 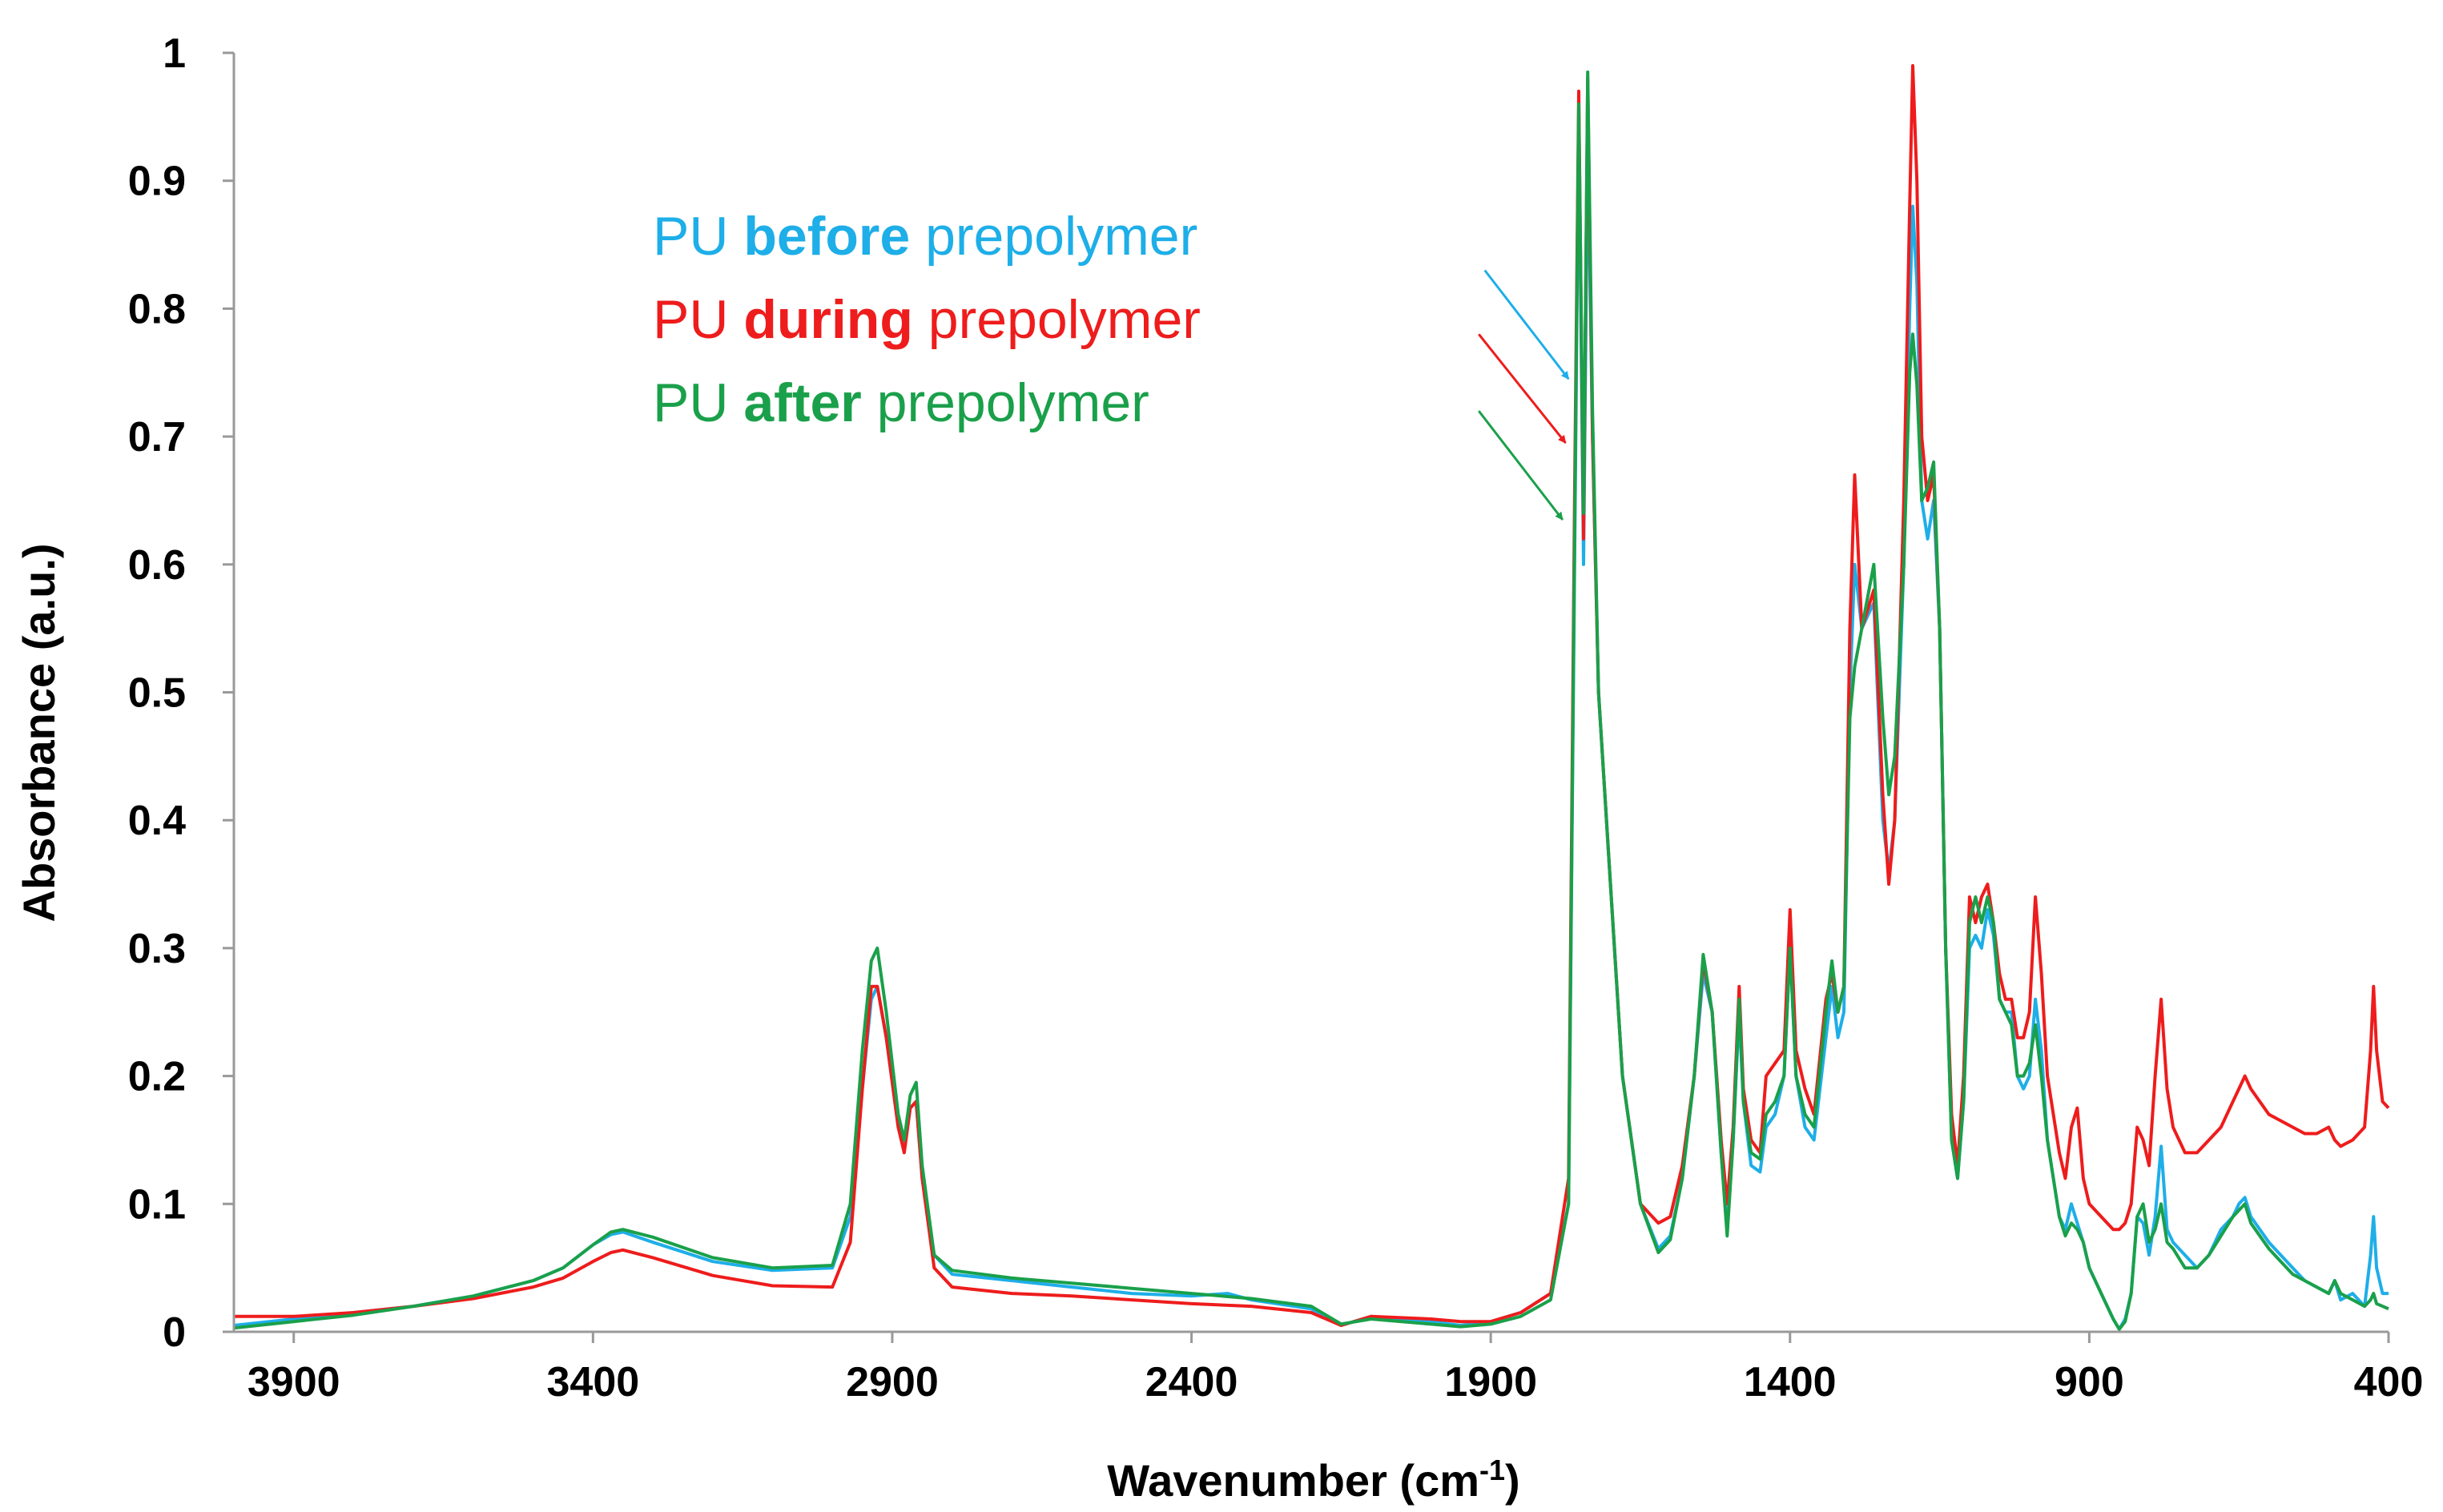 What do you see at coordinates (157, 1204) in the screenshot?
I see `y-tick-label: 0.1` at bounding box center [157, 1204].